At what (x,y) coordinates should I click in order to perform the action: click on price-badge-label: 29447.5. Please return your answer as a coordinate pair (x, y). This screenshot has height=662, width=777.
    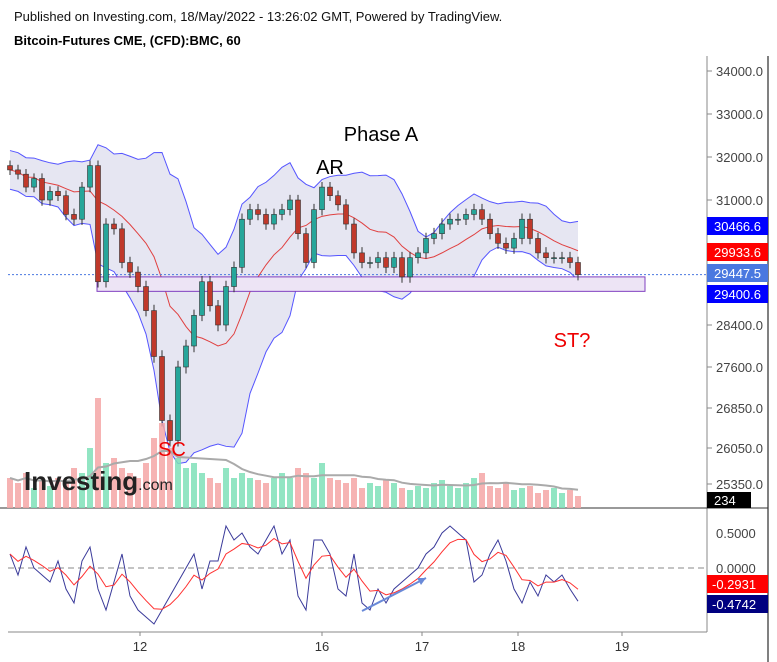
    Looking at the image, I should click on (737, 273).